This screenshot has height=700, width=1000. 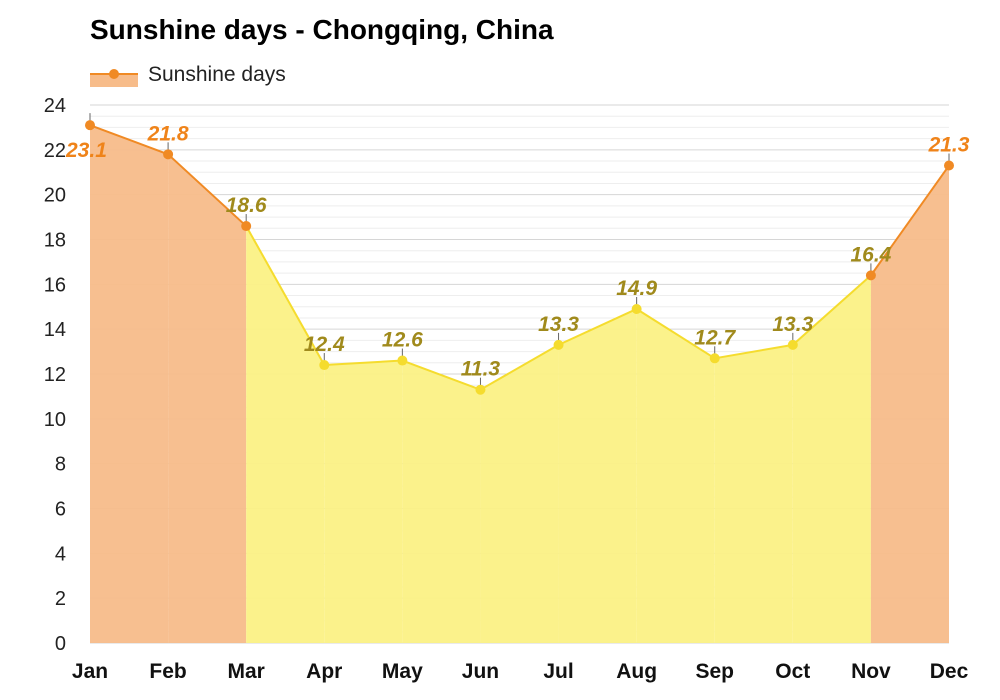 I want to click on y-tick-label: 22, so click(x=55, y=151).